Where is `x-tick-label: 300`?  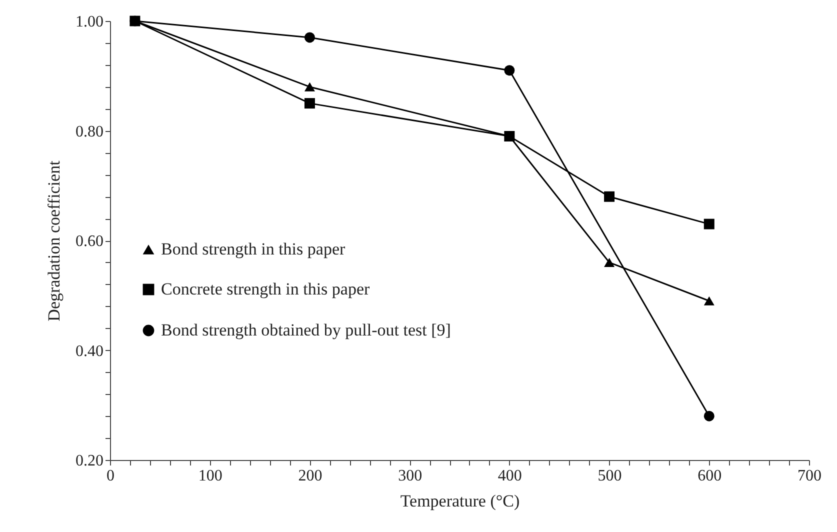 x-tick-label: 300 is located at coordinates (410, 476).